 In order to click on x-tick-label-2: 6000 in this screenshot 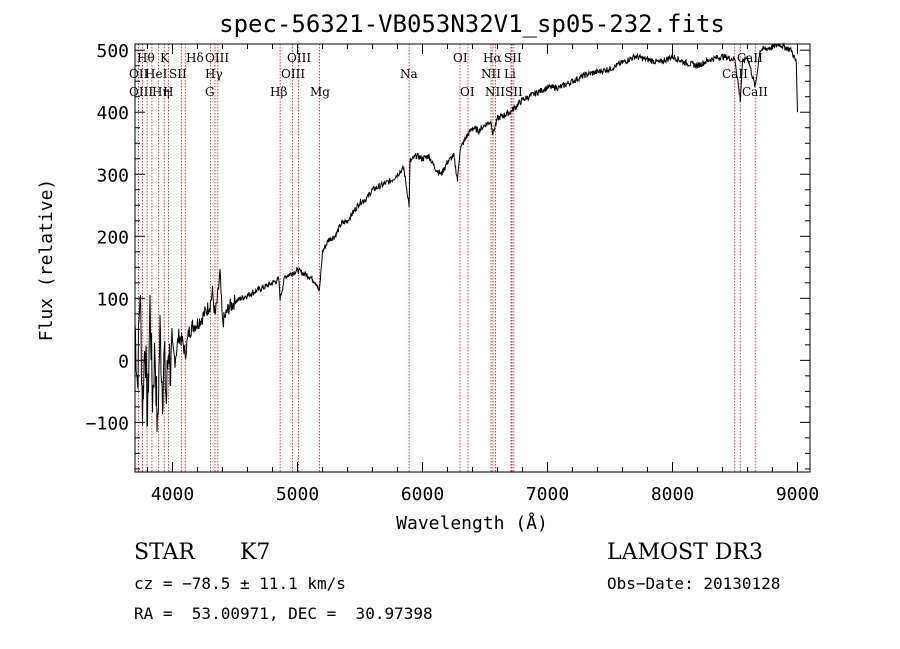, I will do `click(422, 494)`.